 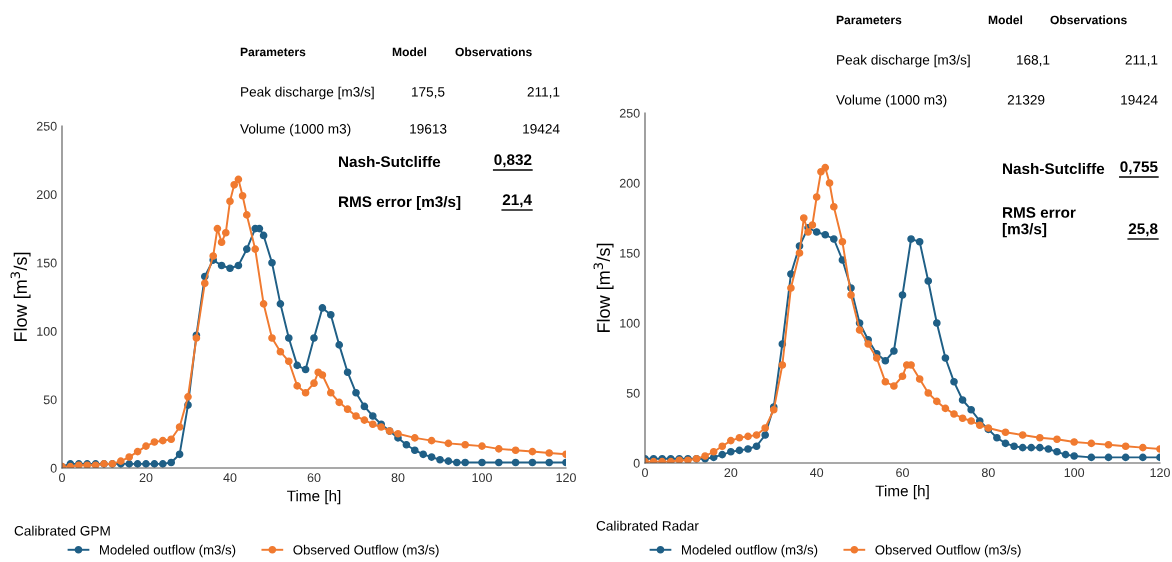 What do you see at coordinates (1033, 61) in the screenshot?
I see `text: 168,1` at bounding box center [1033, 61].